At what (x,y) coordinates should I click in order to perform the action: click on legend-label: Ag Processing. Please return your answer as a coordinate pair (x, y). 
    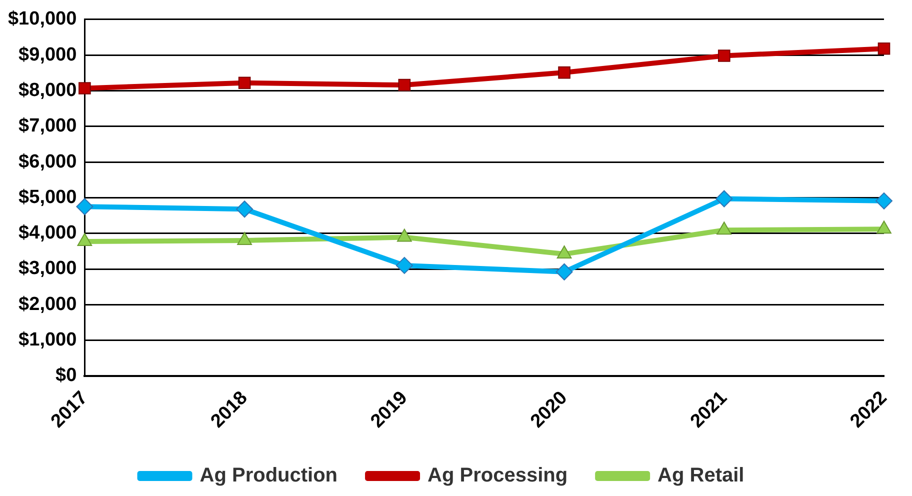
    Looking at the image, I should click on (498, 475).